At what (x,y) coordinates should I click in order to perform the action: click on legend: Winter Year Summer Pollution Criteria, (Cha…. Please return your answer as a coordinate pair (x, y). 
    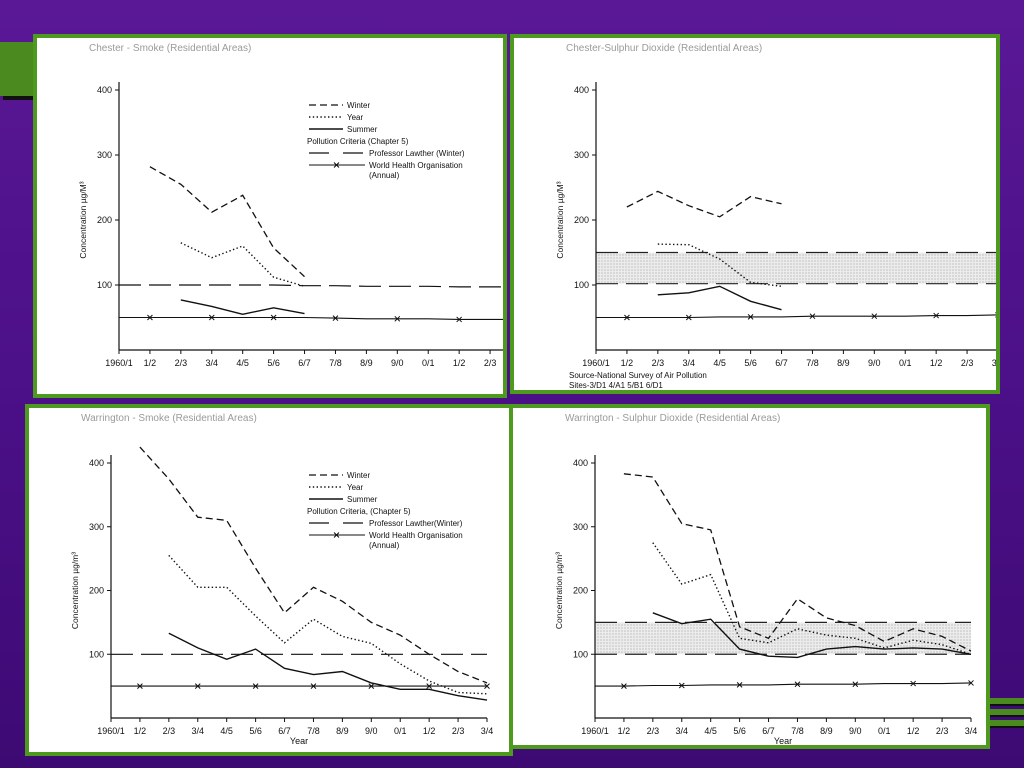
    Looking at the image, I should click on (385, 510).